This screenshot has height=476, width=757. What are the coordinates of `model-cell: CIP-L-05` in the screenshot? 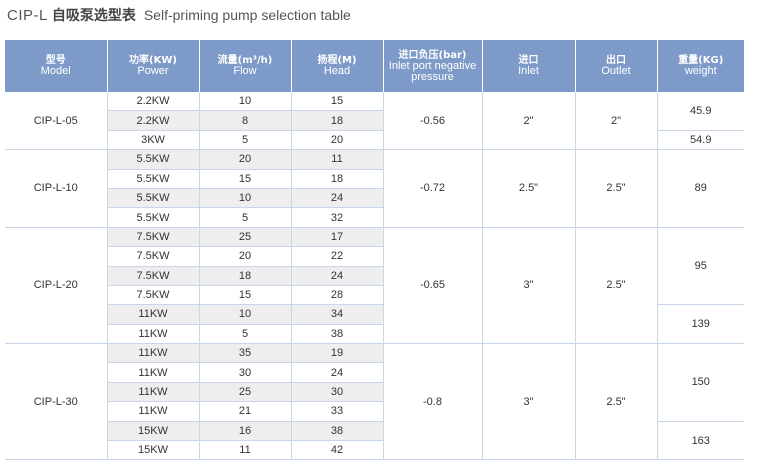 It's located at (56, 121).